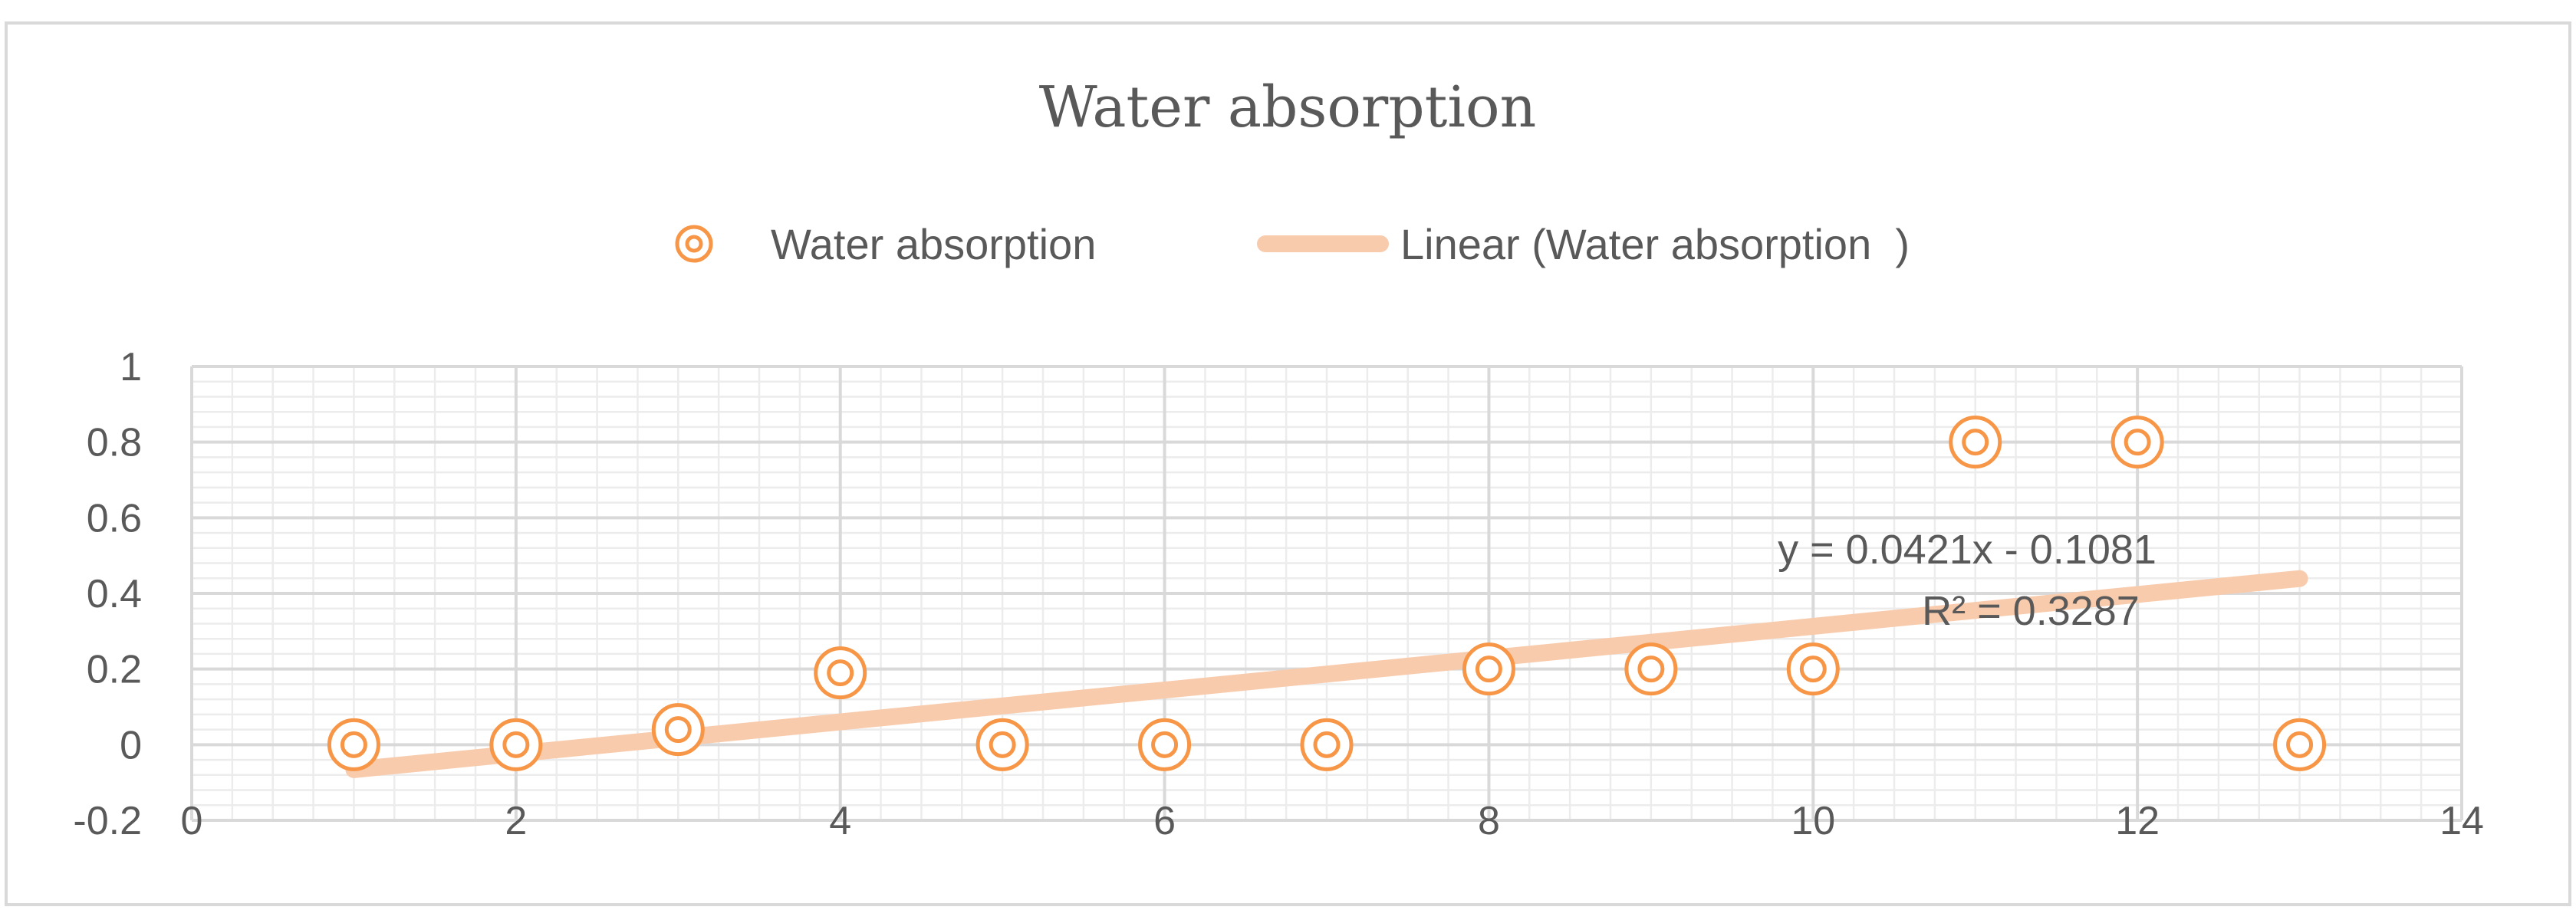  I want to click on y-tick-label: -0.2, so click(107, 821).